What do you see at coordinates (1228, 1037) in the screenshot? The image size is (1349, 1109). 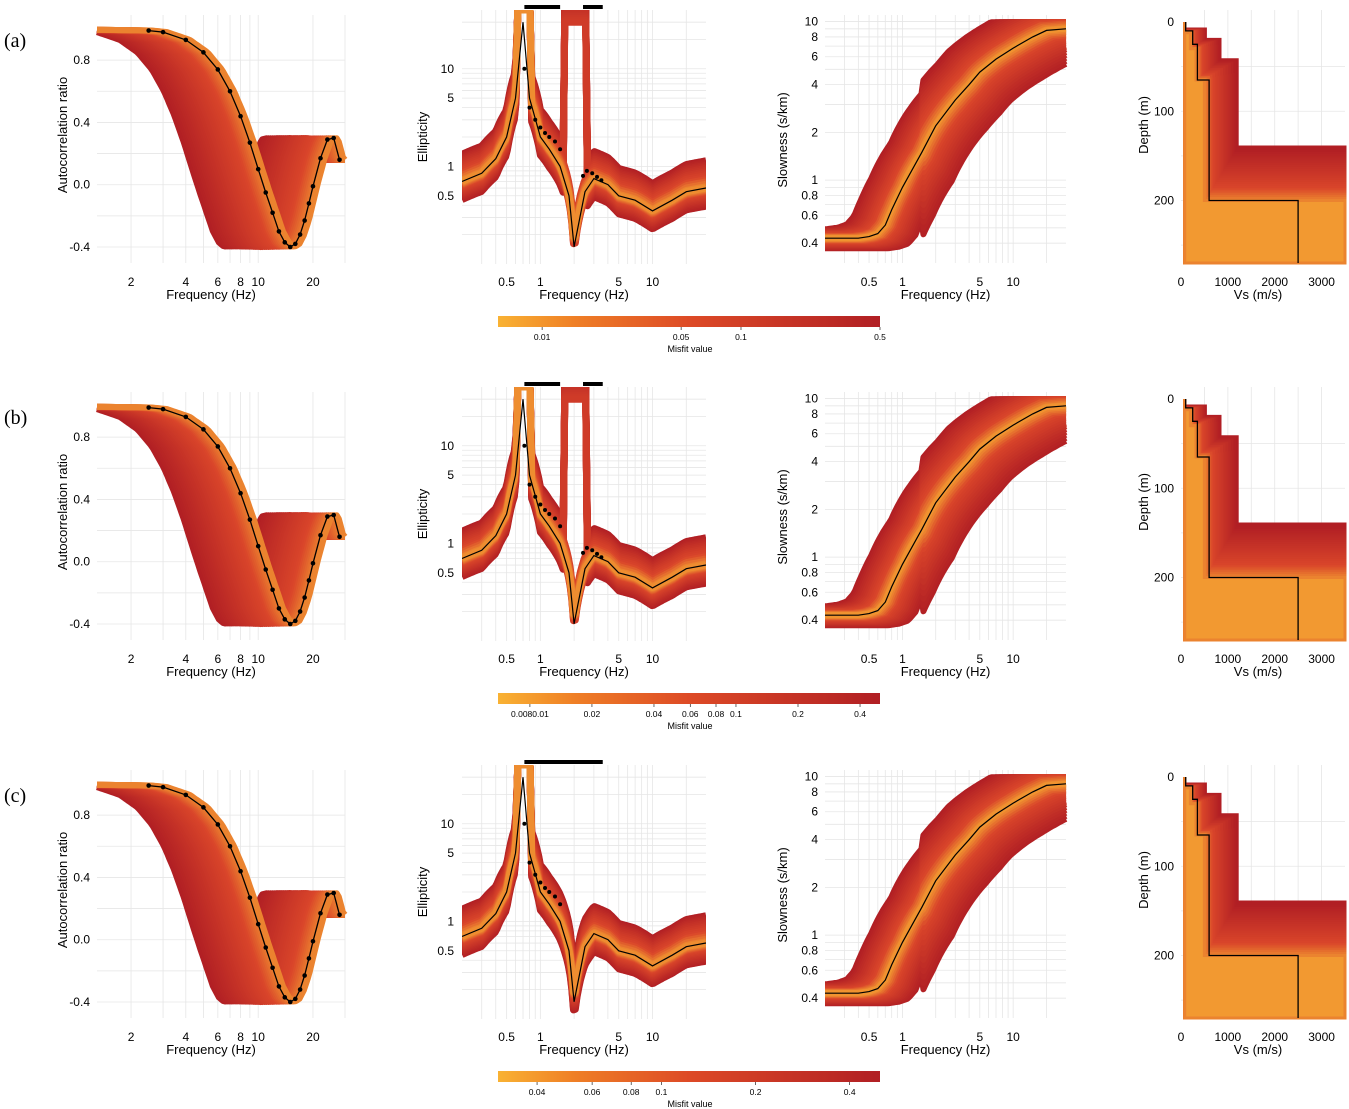 I see `x-tick-label: 1000` at bounding box center [1228, 1037].